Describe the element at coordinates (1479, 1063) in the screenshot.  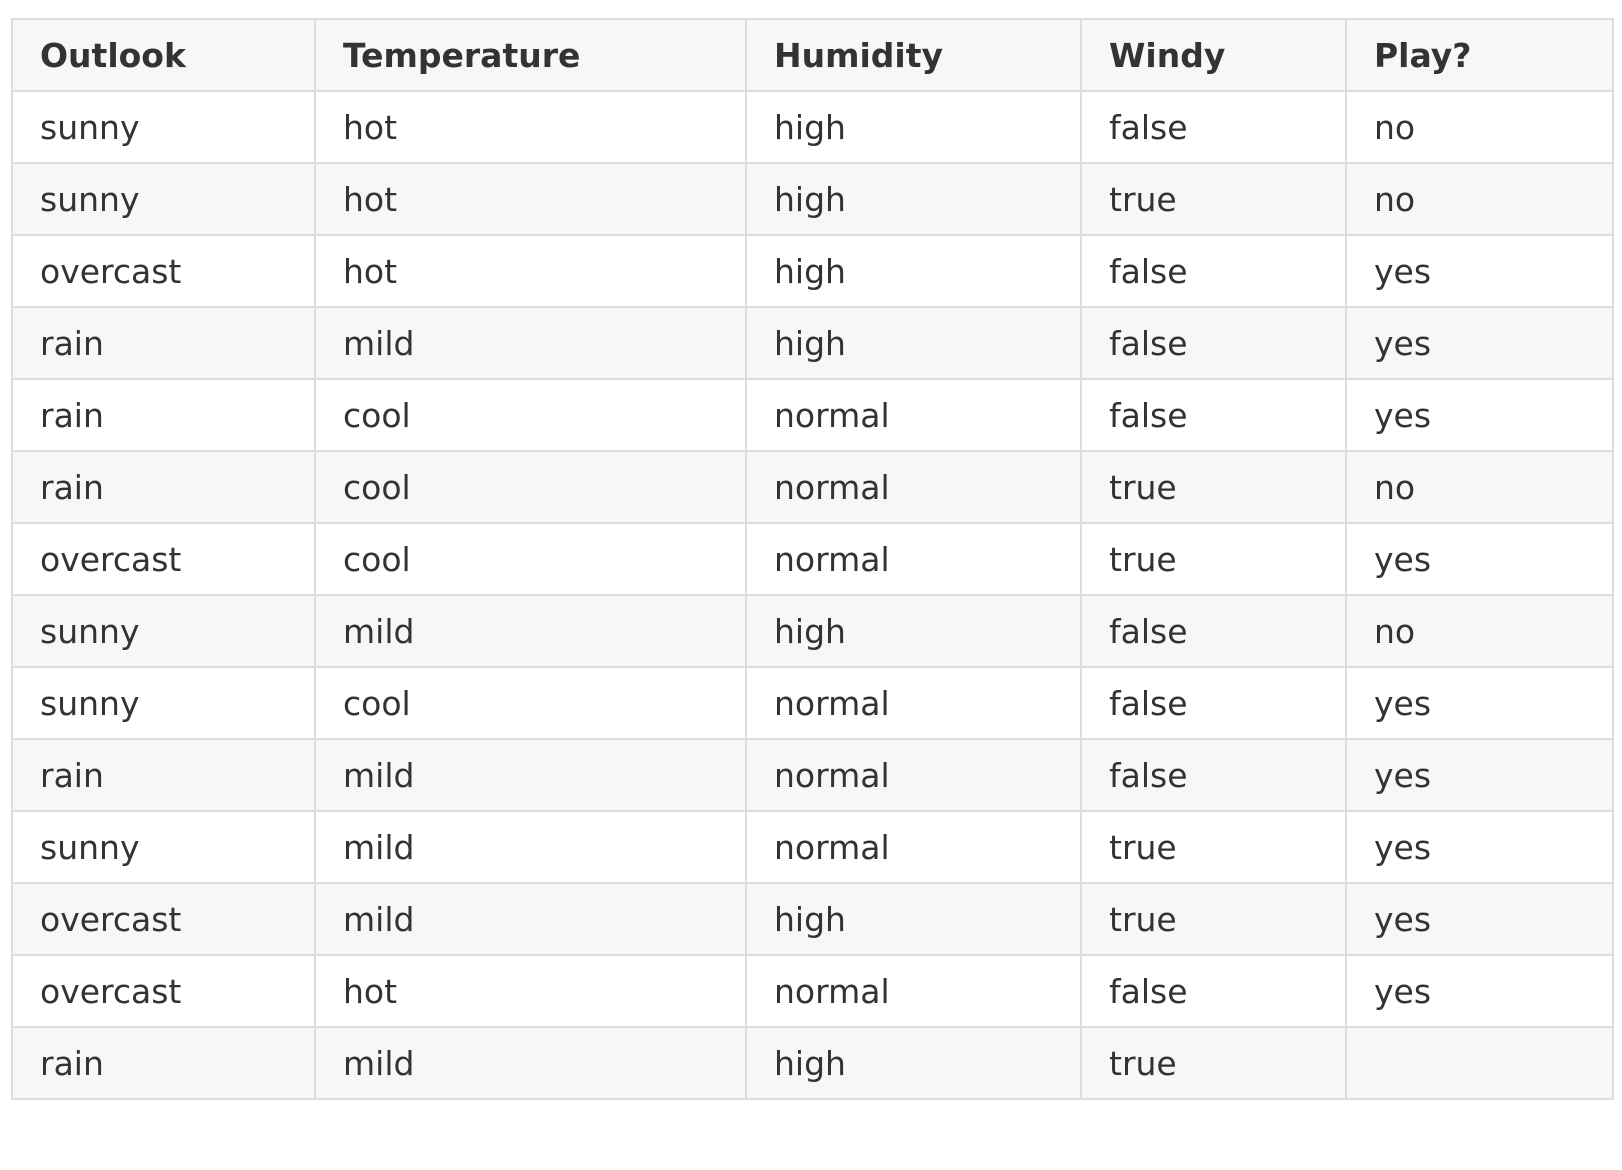
I see `cell-play` at that location.